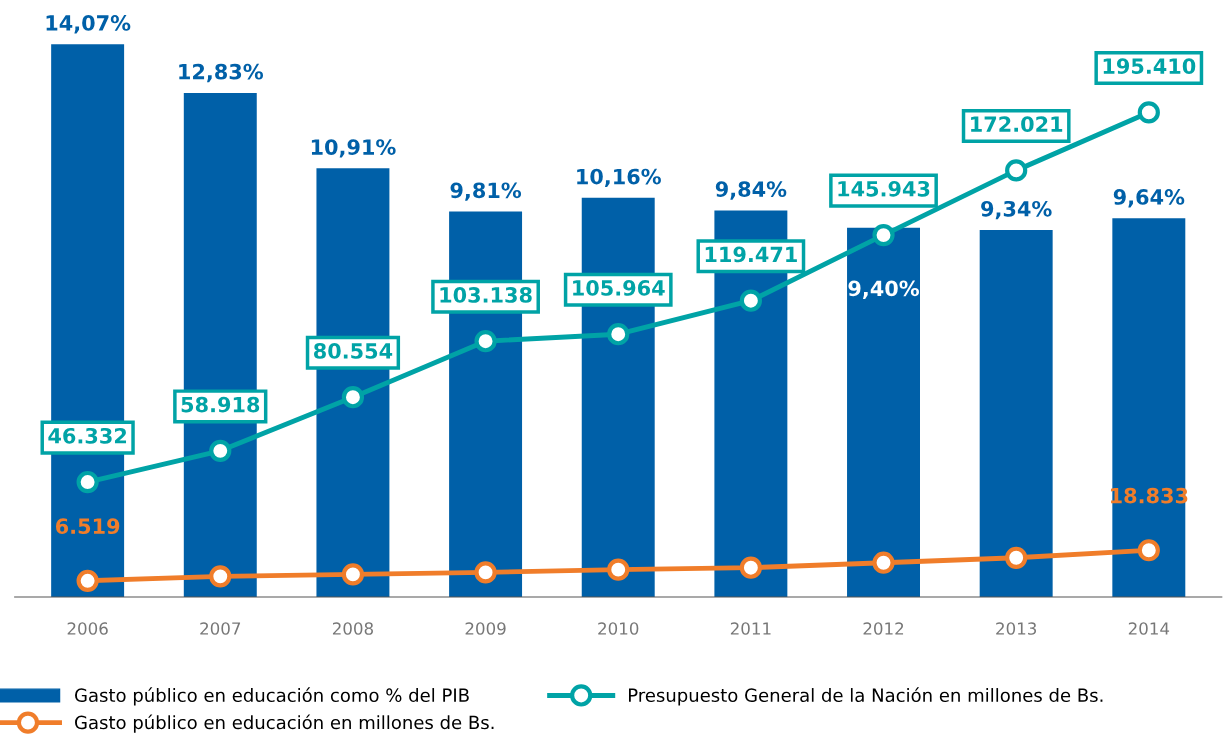 The height and width of the screenshot is (749, 1223). I want to click on x-tick-label: 2007, so click(220, 628).